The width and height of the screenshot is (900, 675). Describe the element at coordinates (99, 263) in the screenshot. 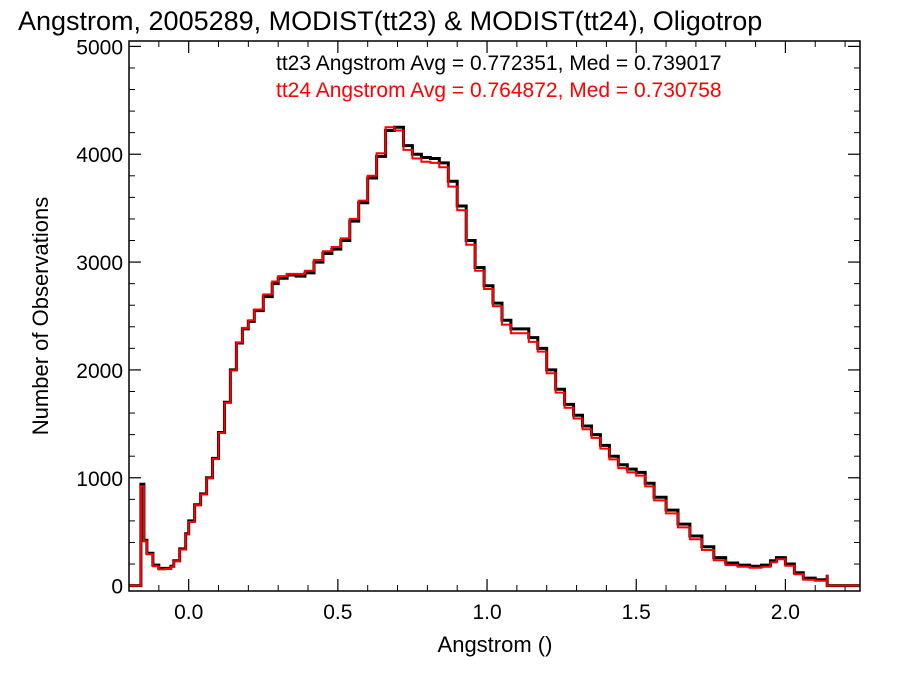

I see `y-tick-label: 3000` at that location.